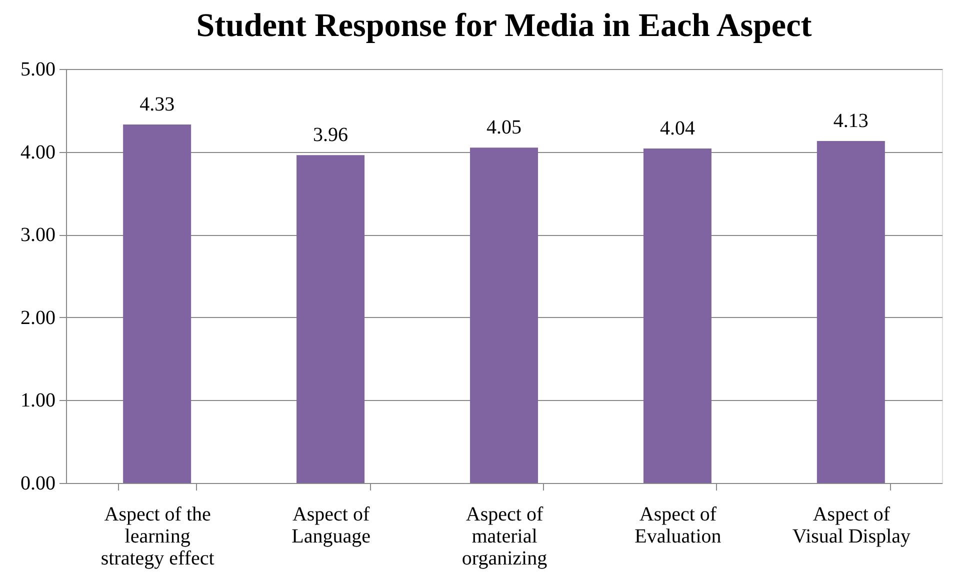  What do you see at coordinates (505, 537) in the screenshot?
I see `x-tick-label: Aspect of material organizing` at bounding box center [505, 537].